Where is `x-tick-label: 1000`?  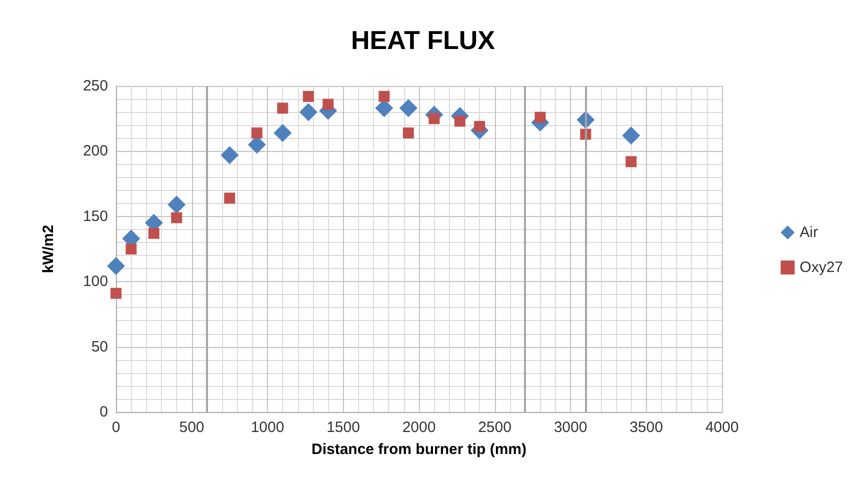
x-tick-label: 1000 is located at coordinates (267, 427).